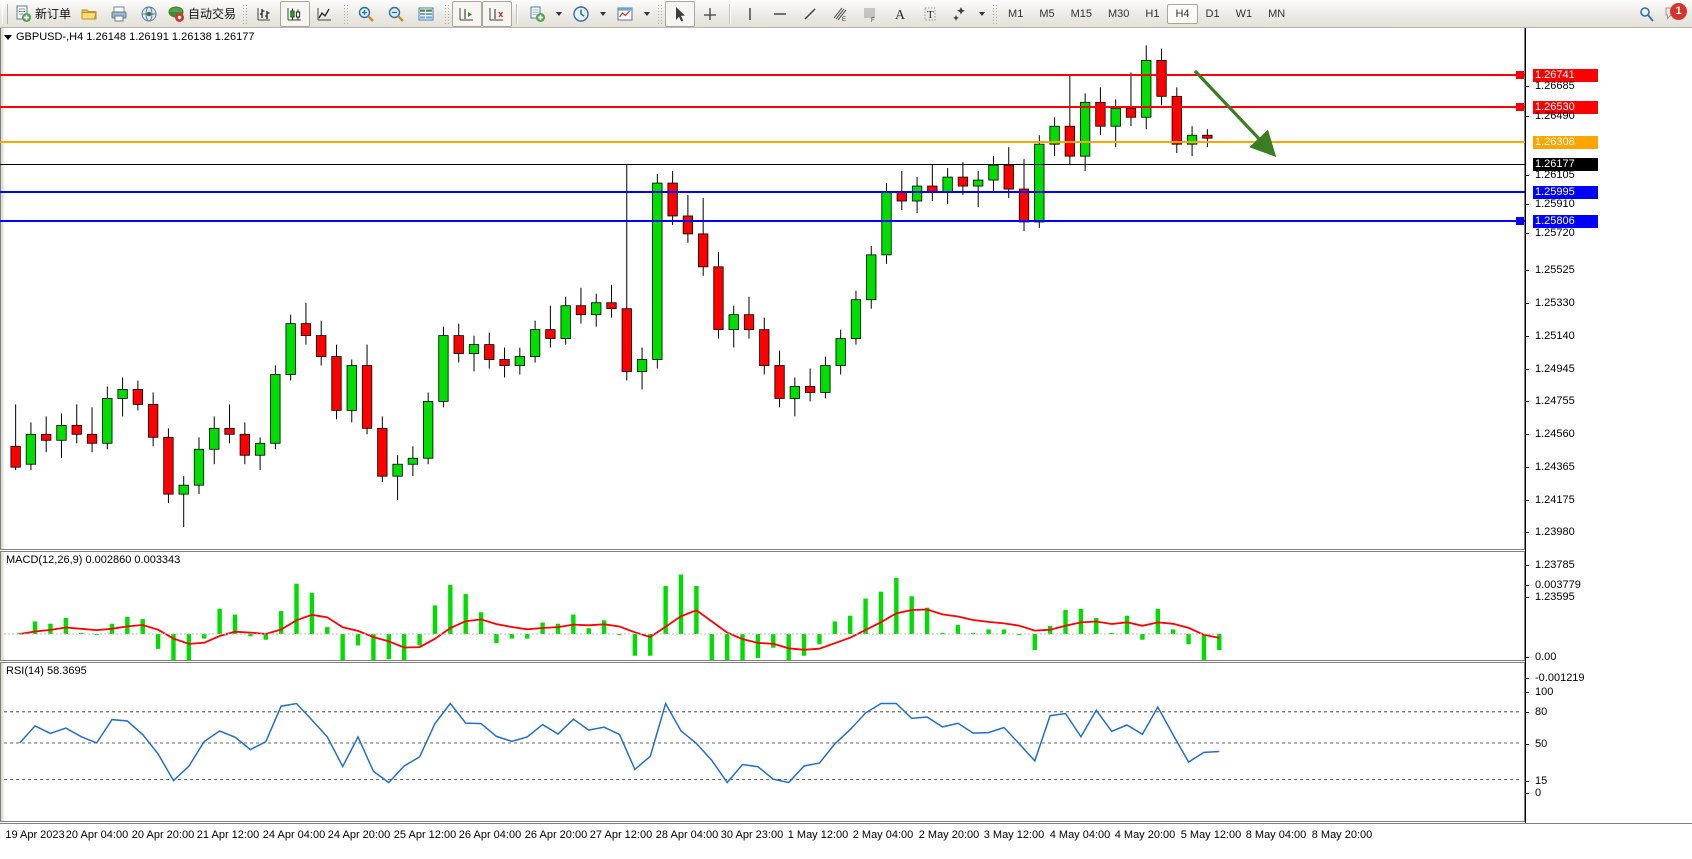 The width and height of the screenshot is (1692, 859). What do you see at coordinates (2, 288) in the screenshot?
I see `pane-grip-price` at bounding box center [2, 288].